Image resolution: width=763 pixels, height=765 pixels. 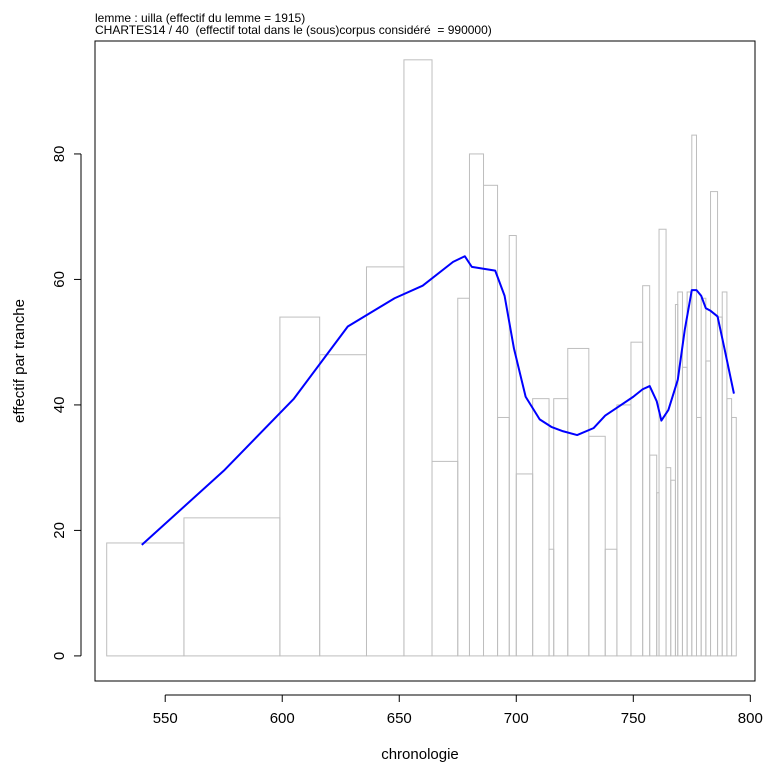 What do you see at coordinates (59, 279) in the screenshot?
I see `y-tick-label-60: 60` at bounding box center [59, 279].